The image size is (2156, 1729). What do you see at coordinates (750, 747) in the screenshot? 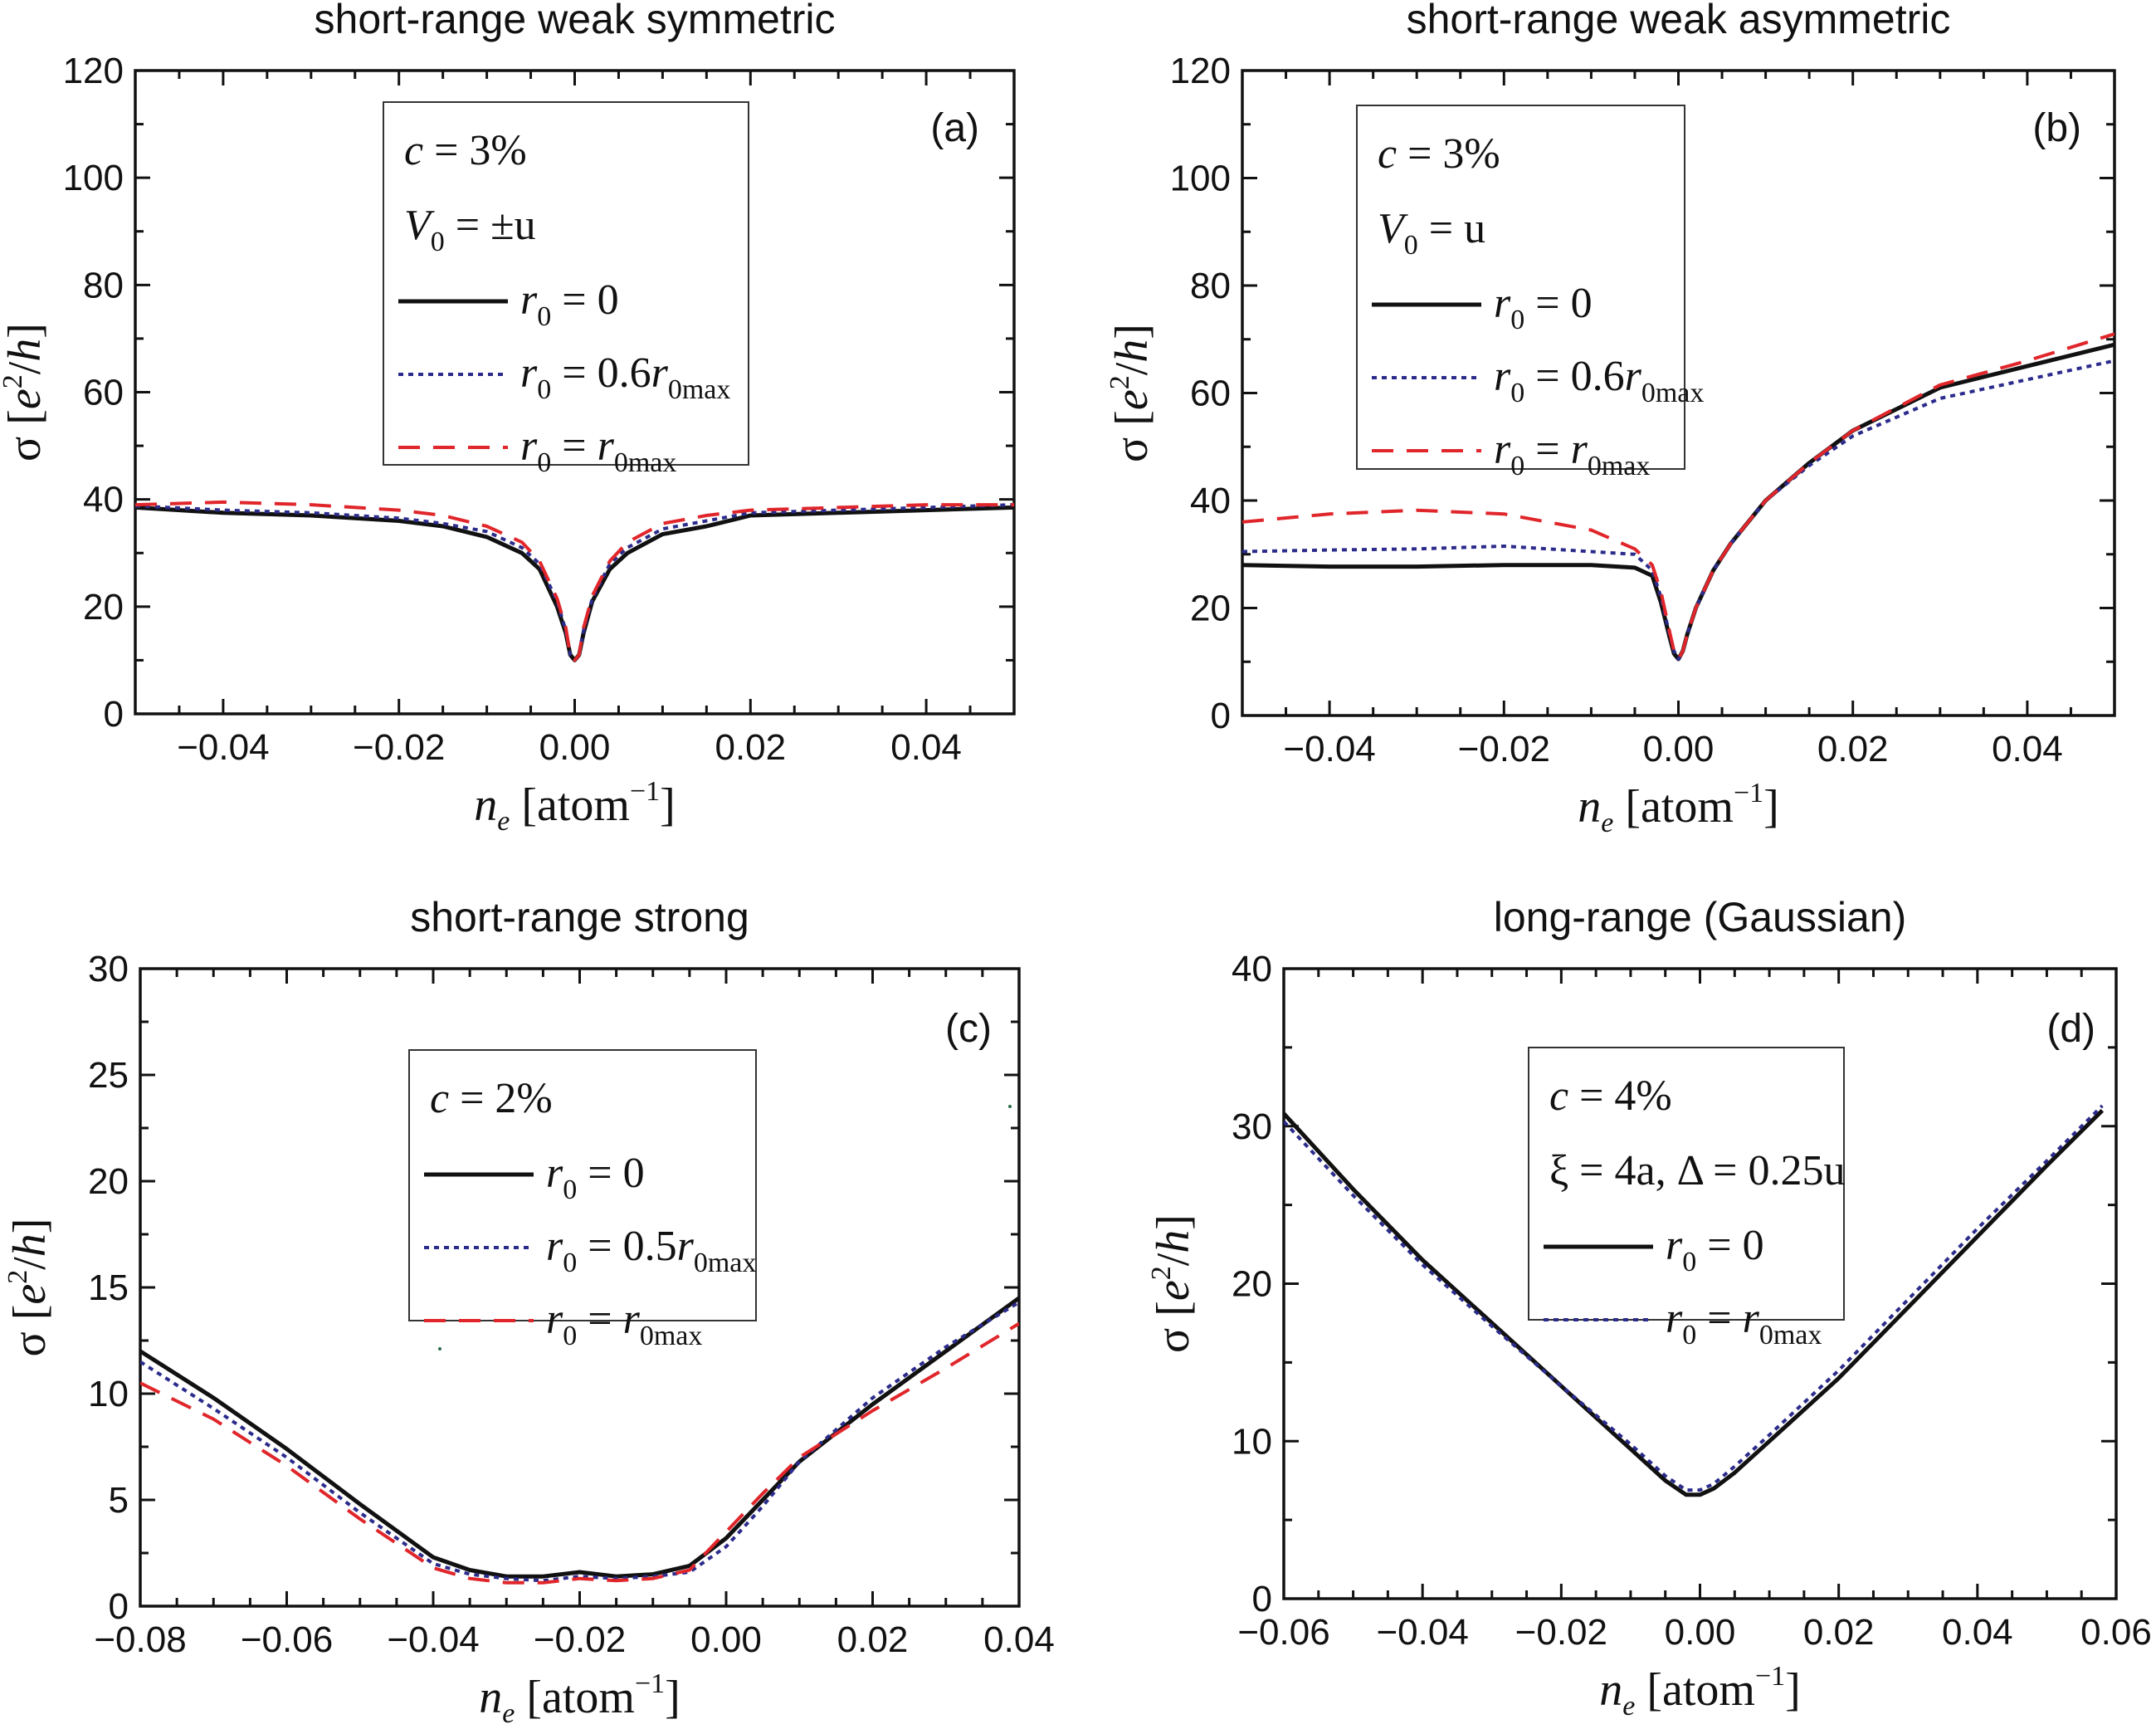
I see `x-tick-label: 0.02` at bounding box center [750, 747].